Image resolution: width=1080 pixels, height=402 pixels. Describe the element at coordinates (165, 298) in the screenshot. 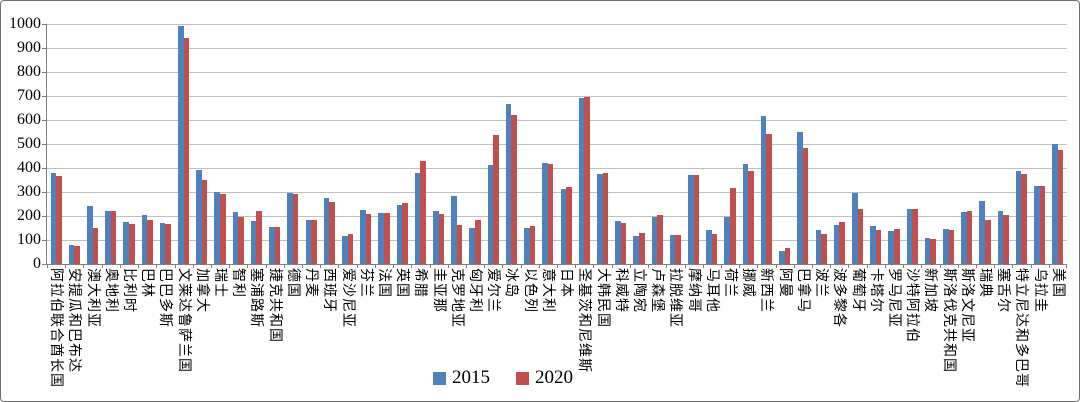

I see `category-label: 巴巴多斯` at that location.